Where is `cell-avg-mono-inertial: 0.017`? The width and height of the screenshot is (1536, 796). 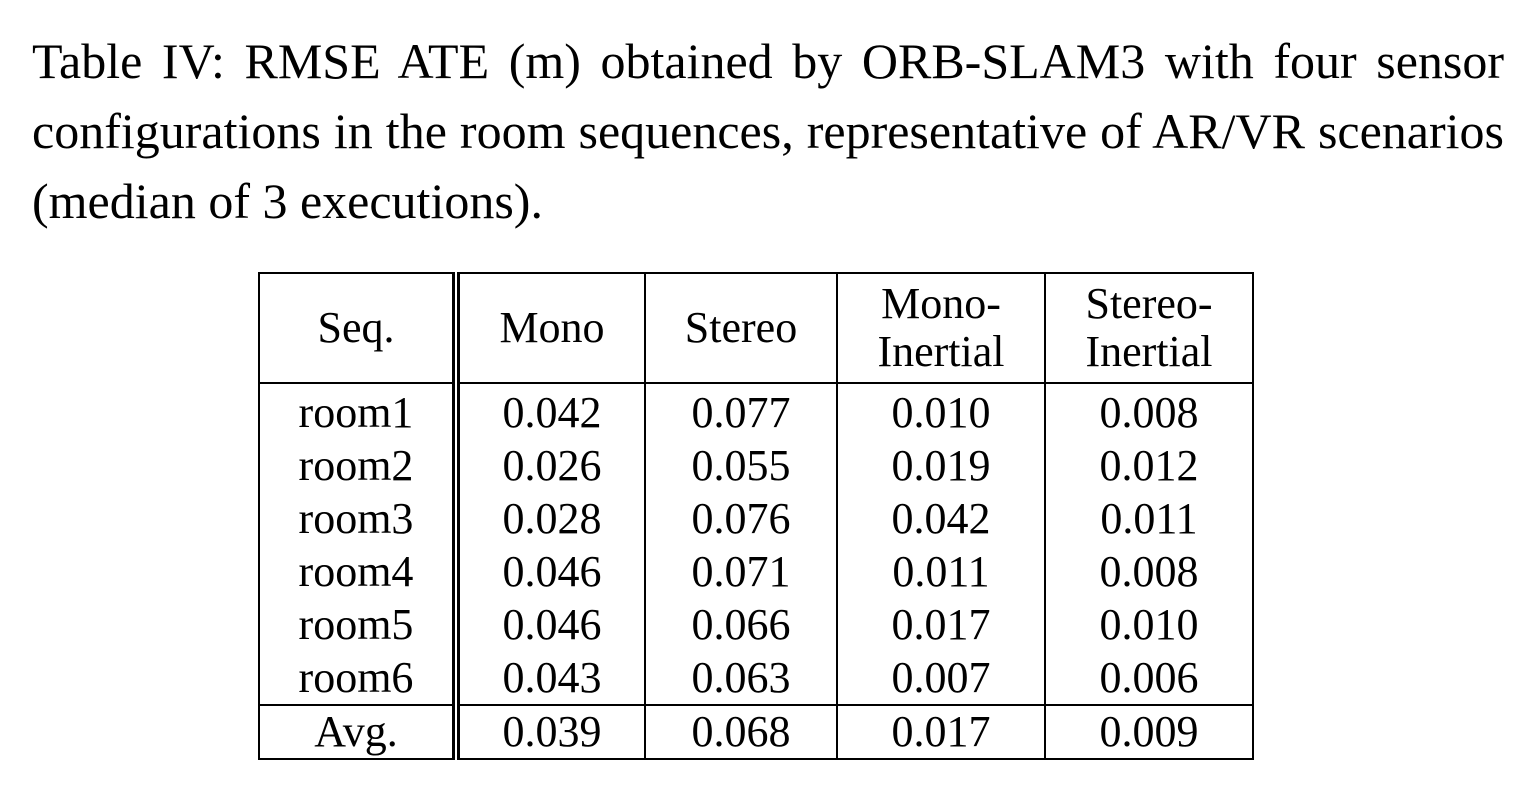 cell-avg-mono-inertial: 0.017 is located at coordinates (941, 732).